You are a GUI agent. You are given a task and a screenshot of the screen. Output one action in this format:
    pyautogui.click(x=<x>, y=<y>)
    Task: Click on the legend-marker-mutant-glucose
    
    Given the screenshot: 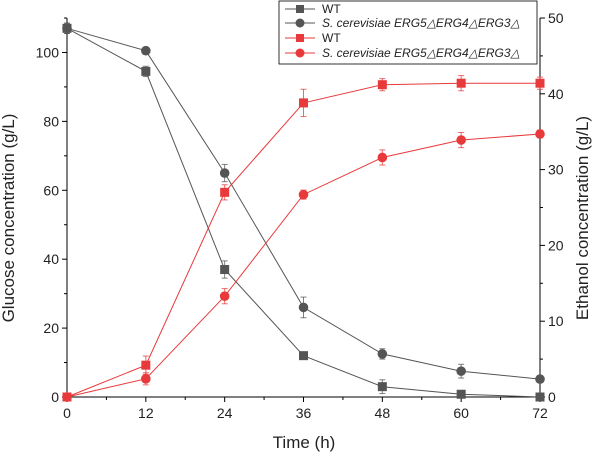 What is the action you would take?
    pyautogui.click(x=300, y=23)
    